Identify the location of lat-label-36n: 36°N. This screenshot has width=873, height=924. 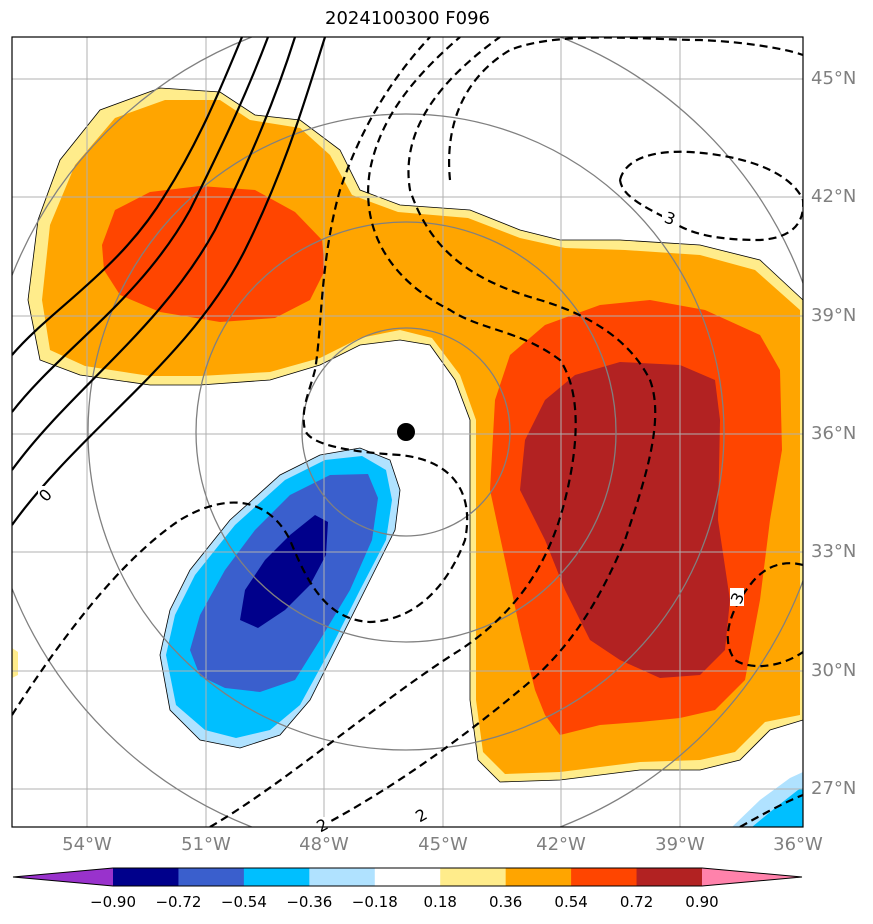
(834, 433).